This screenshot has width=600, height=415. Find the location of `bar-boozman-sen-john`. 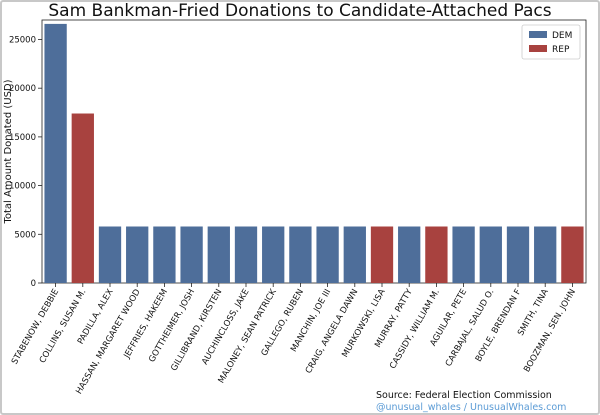

bar-boozman-sen-john is located at coordinates (572, 254).